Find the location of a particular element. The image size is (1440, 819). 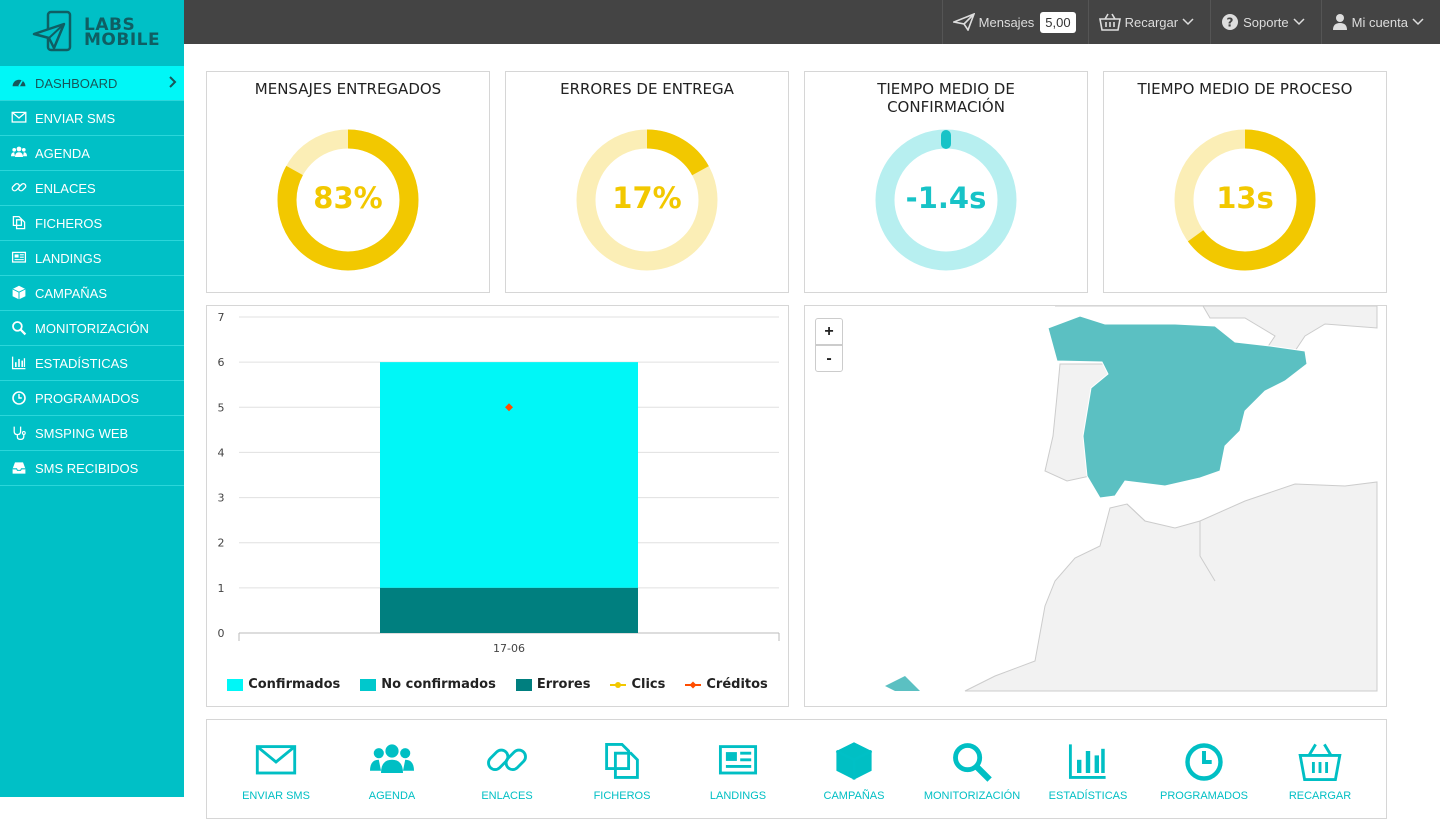

sidebar-item-landings: LANDINGS is located at coordinates (92, 258).